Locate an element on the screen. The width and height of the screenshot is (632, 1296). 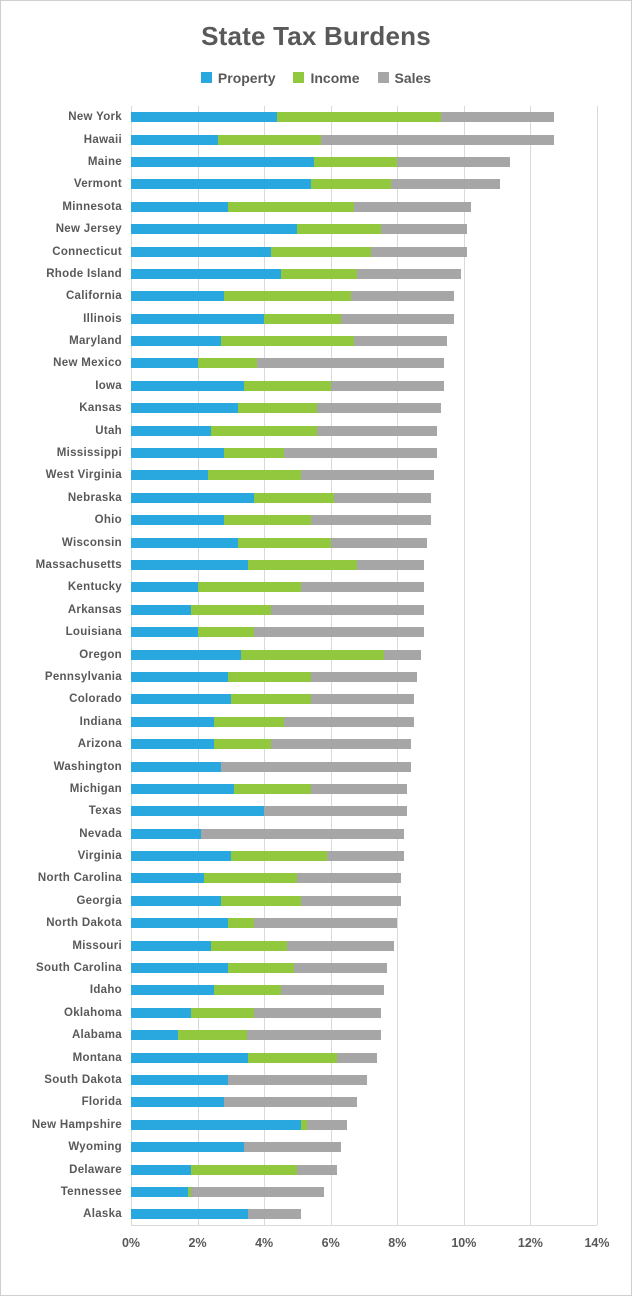
property-swatch-icon is located at coordinates (206, 77).